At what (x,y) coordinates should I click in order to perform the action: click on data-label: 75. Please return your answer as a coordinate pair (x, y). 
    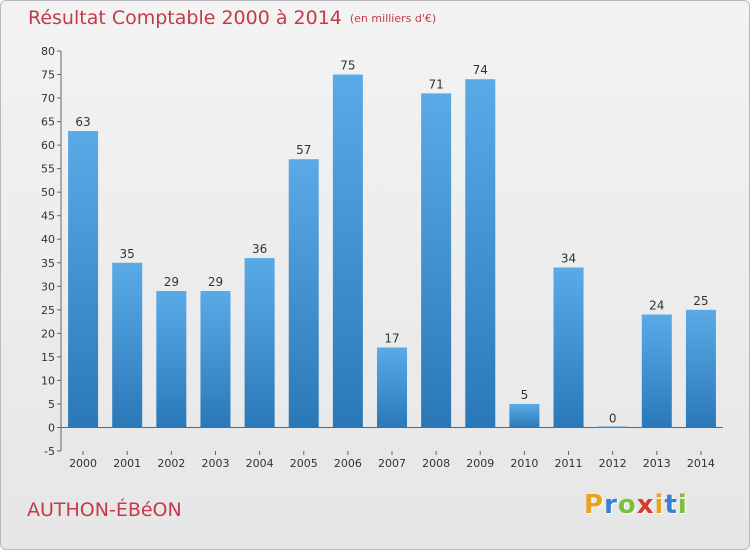
    Looking at the image, I should click on (347, 66).